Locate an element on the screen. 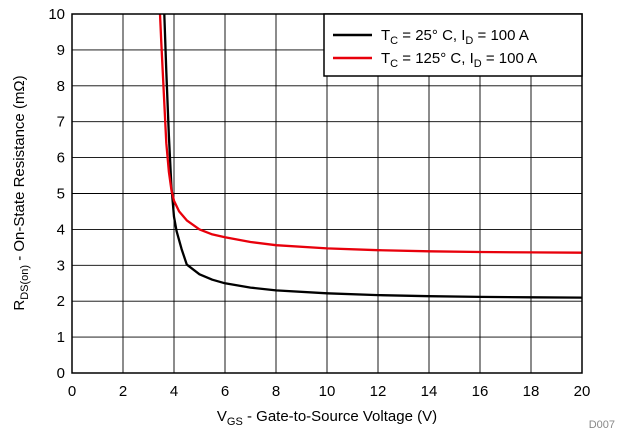 The image size is (621, 433). x-tick-label: 12 is located at coordinates (378, 391).